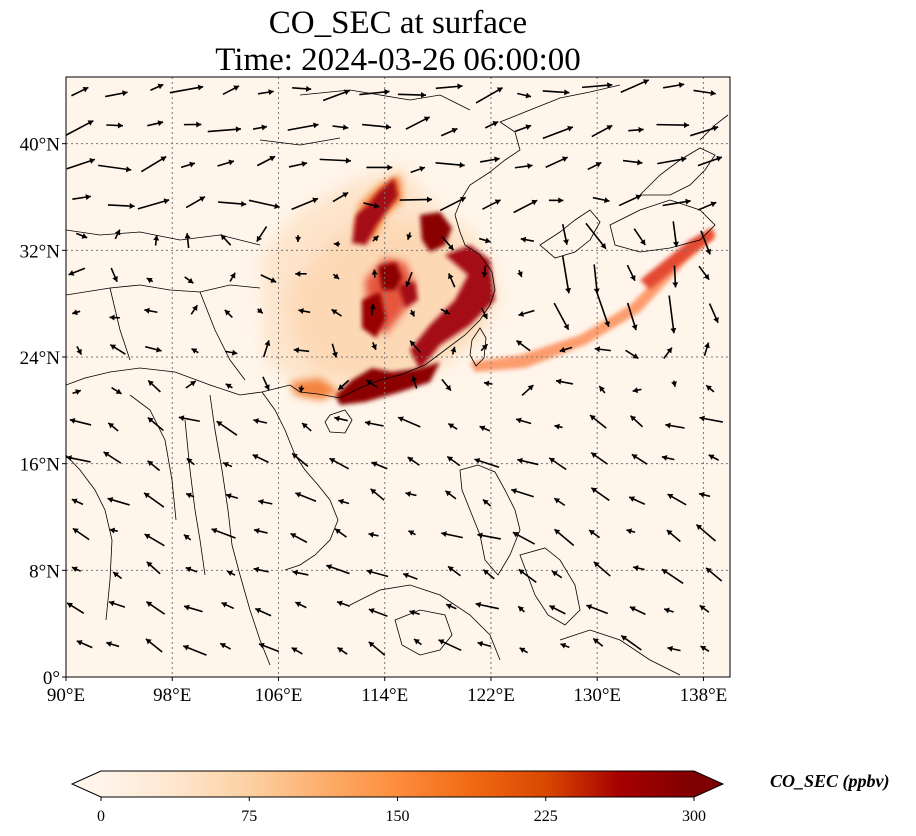 This screenshot has width=916, height=836. I want to click on lat-tick-label: 40°N, so click(40, 145).